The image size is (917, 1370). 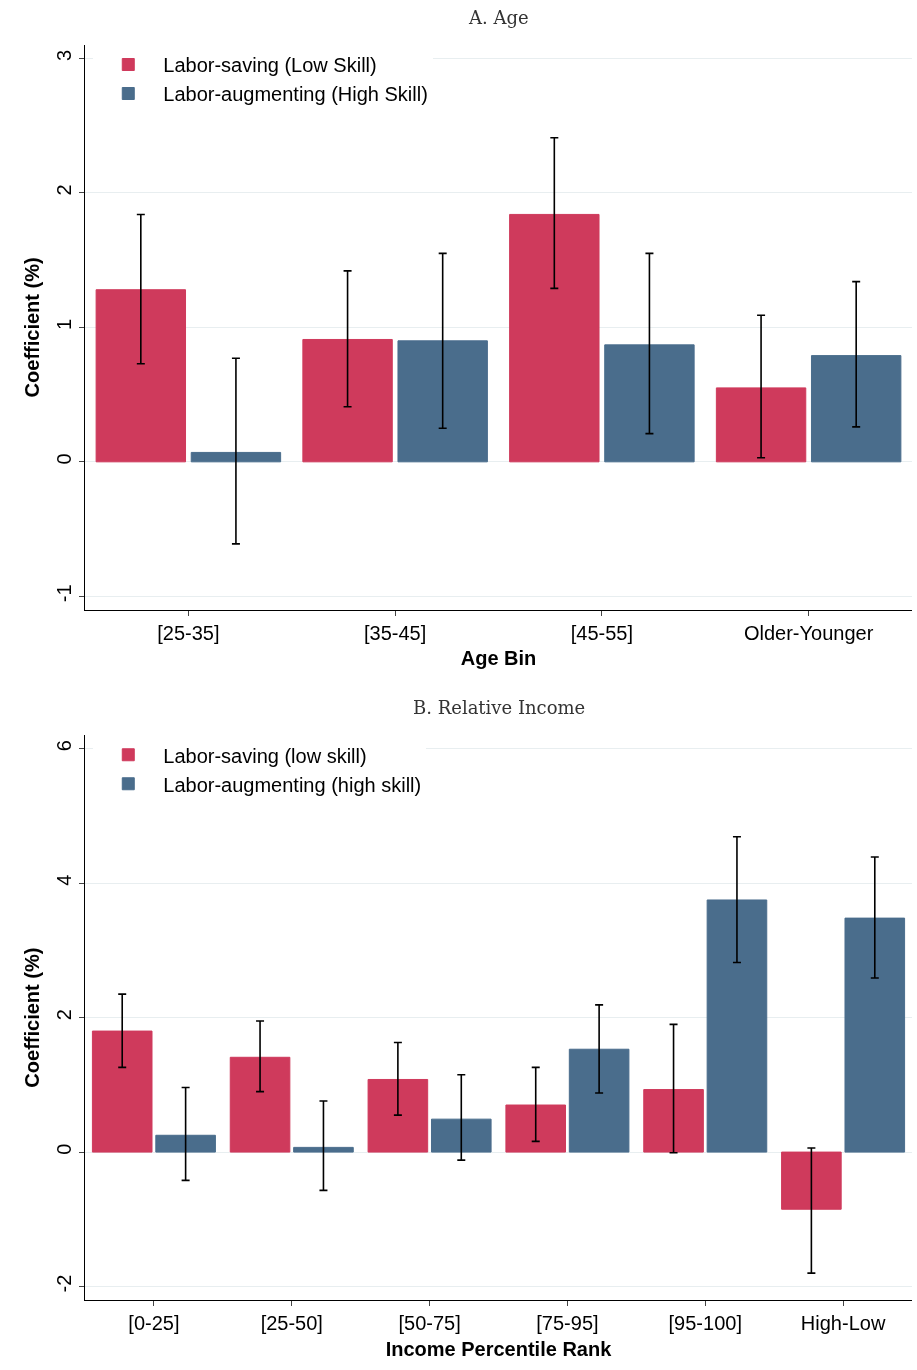 I want to click on legend-label: Labor-augmenting (High Skill), so click(x=295, y=94).